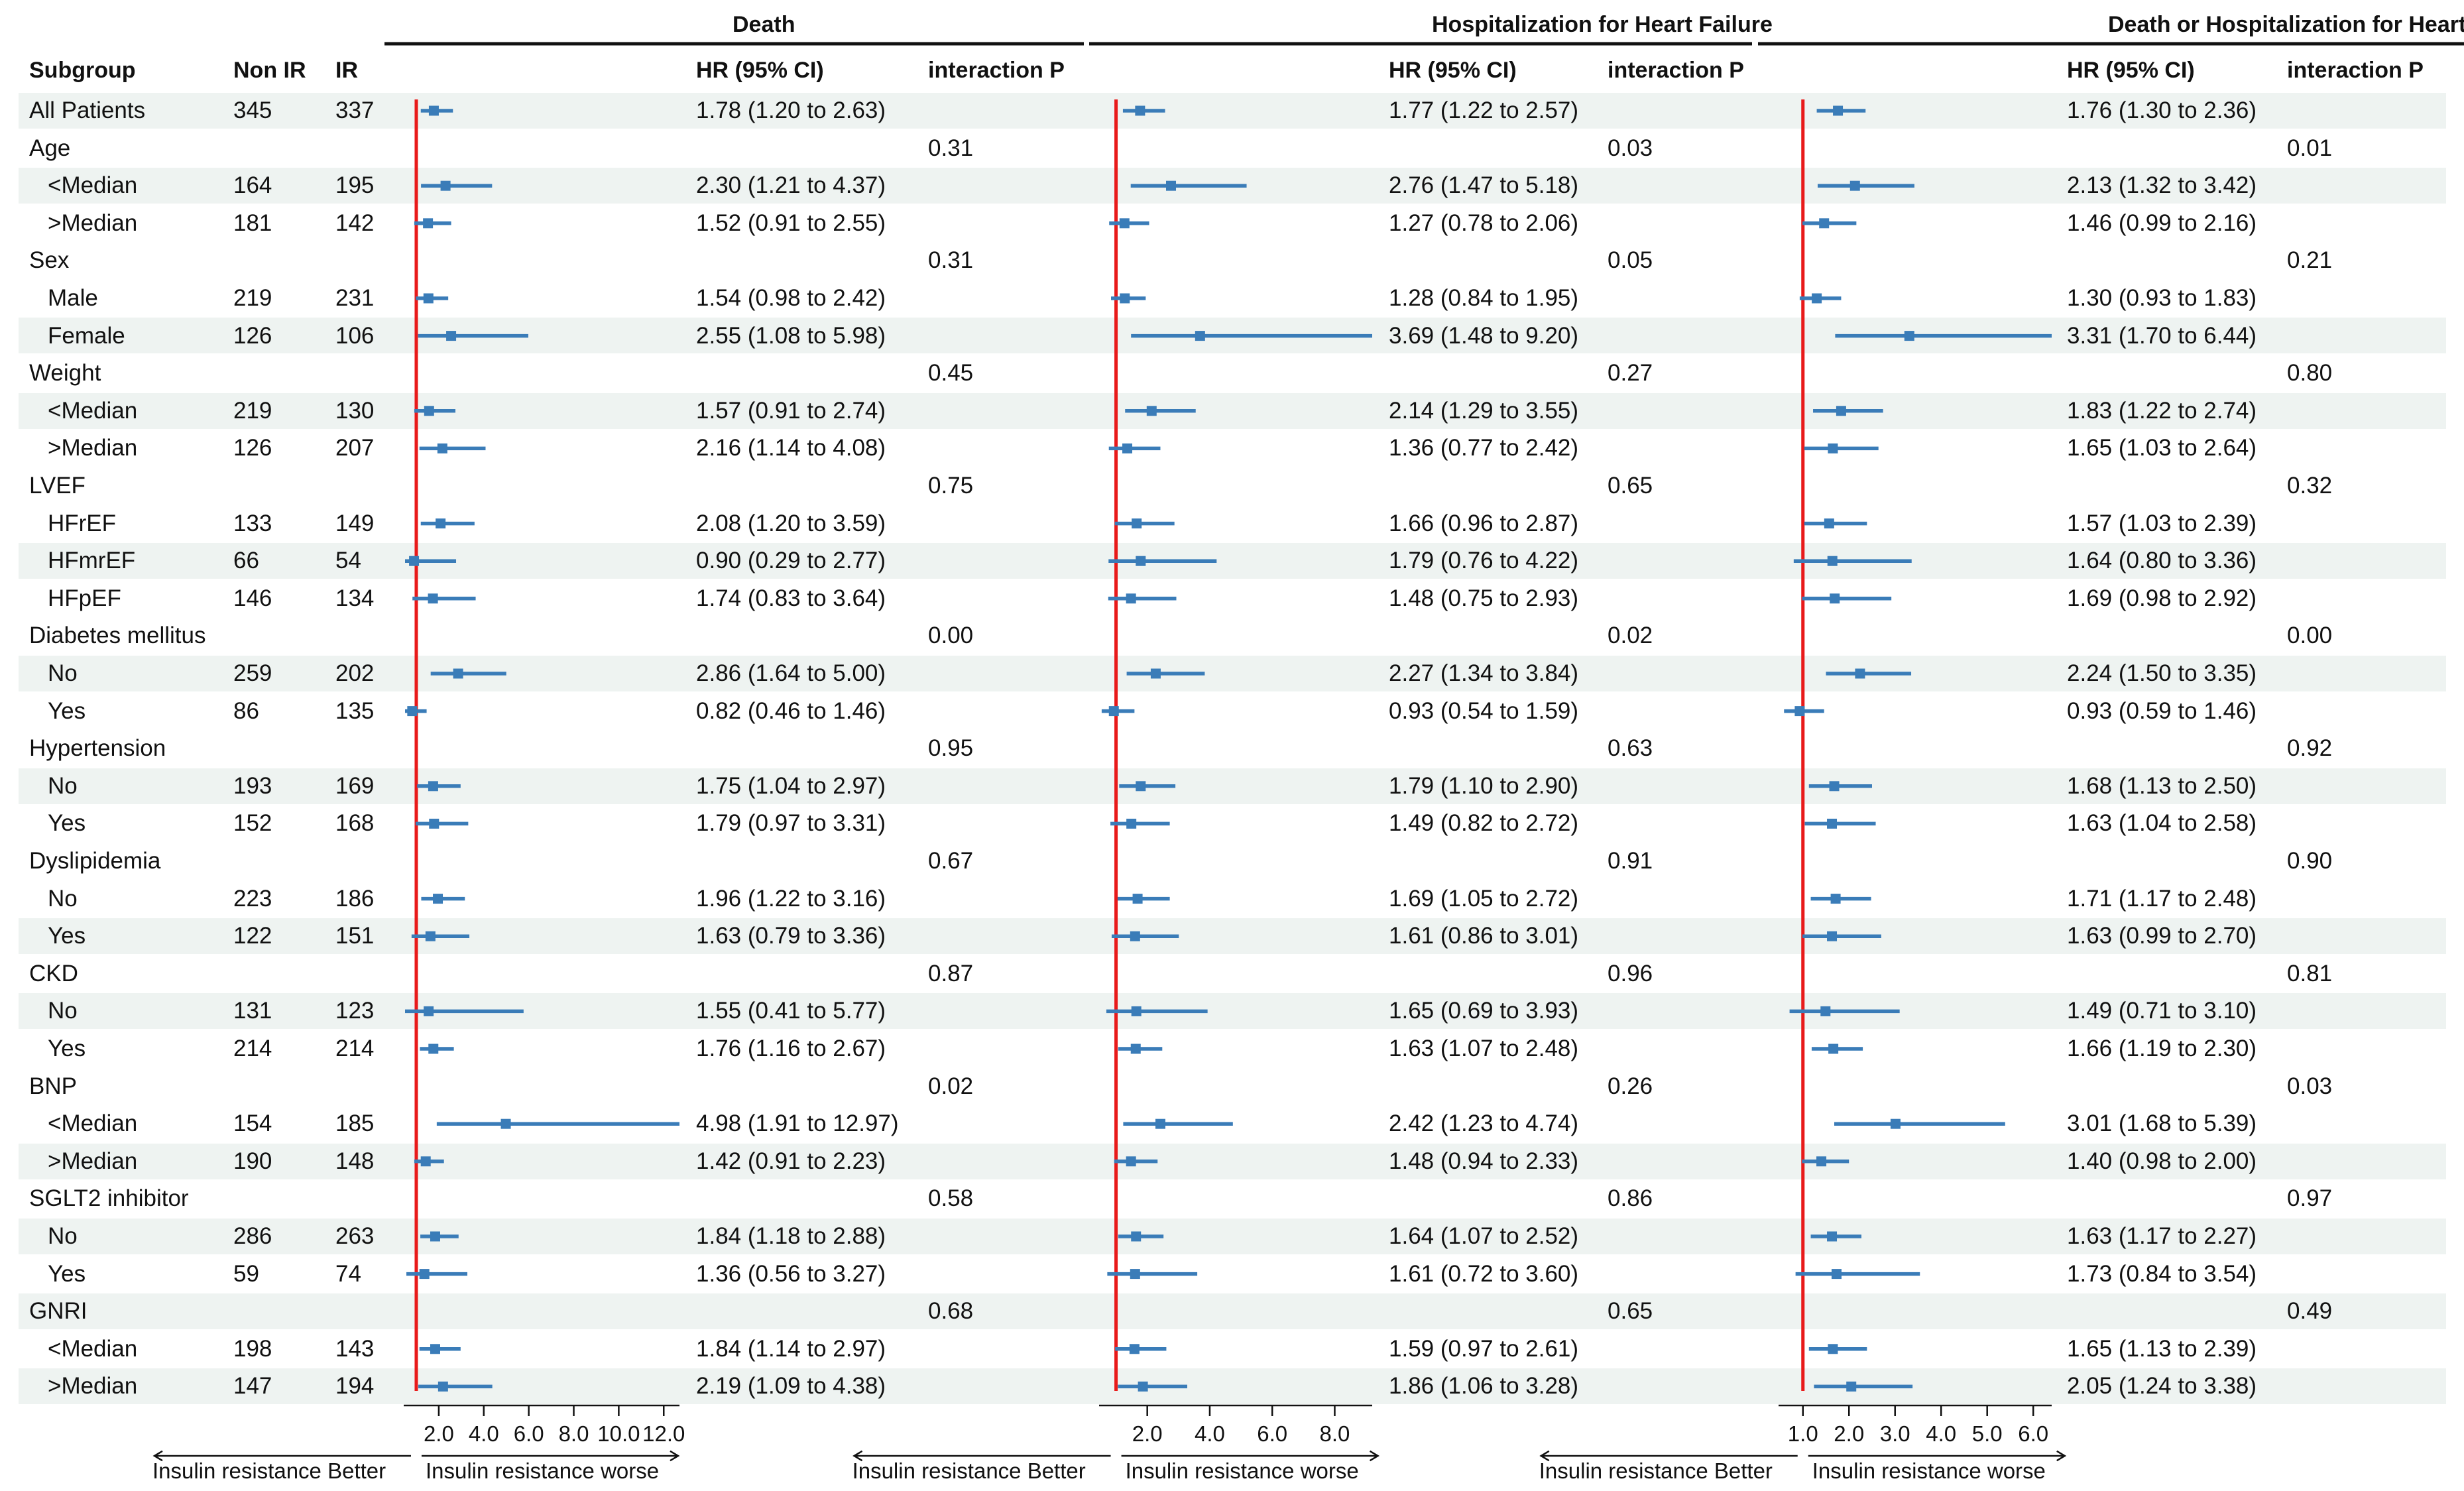 This screenshot has height=1491, width=2464. What do you see at coordinates (355, 110) in the screenshot?
I see `ir-count: 337` at bounding box center [355, 110].